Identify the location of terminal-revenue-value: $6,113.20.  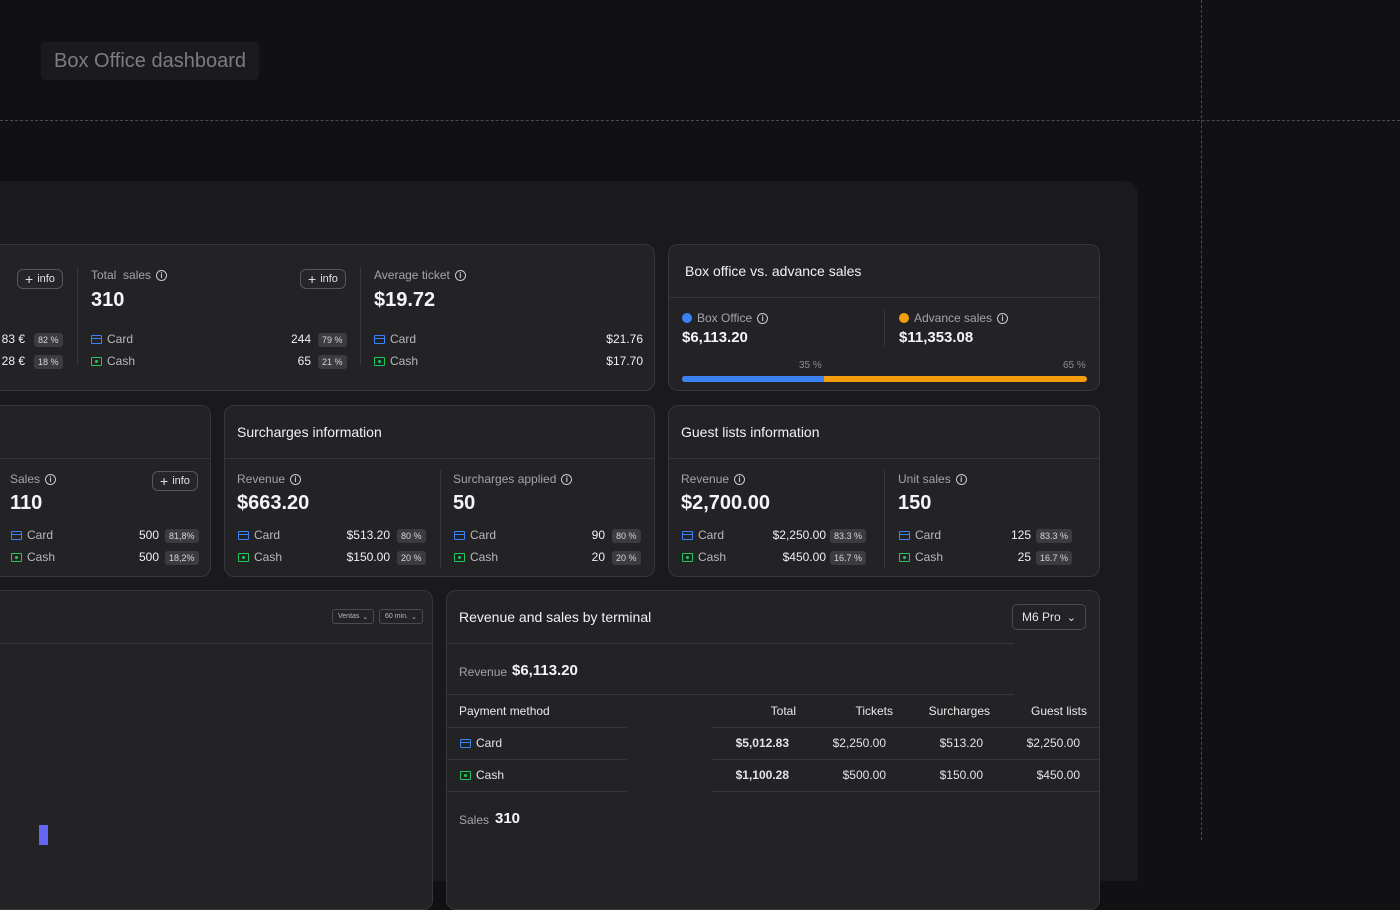
(545, 670).